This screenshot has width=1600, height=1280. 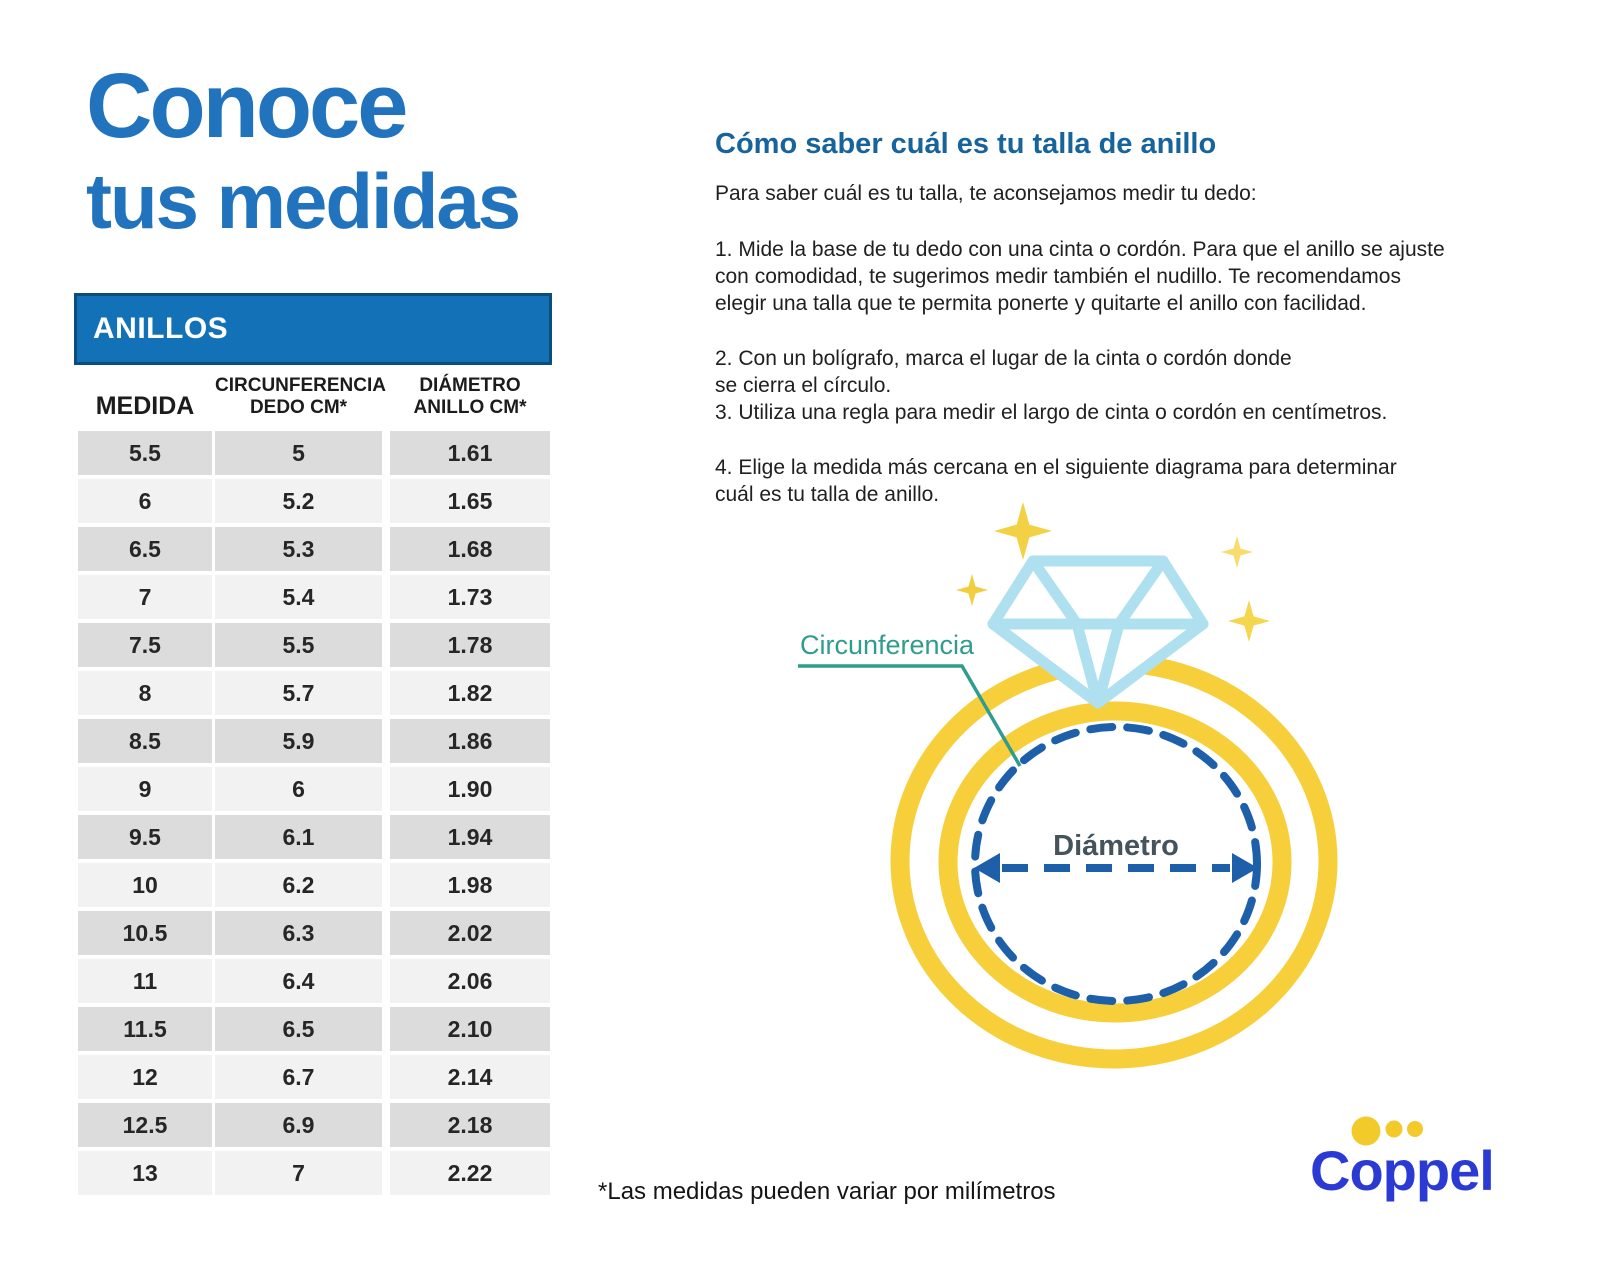 I want to click on table-row: 7 5.4 1.73, so click(x=313, y=597).